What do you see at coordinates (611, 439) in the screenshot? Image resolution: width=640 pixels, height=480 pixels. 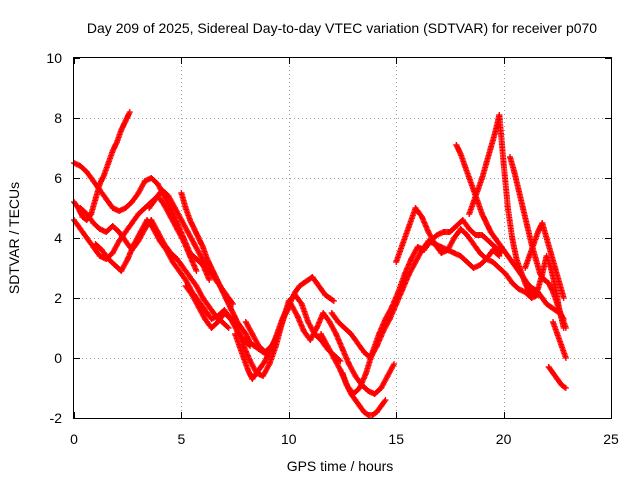 I see `x-tick-label: 25` at bounding box center [611, 439].